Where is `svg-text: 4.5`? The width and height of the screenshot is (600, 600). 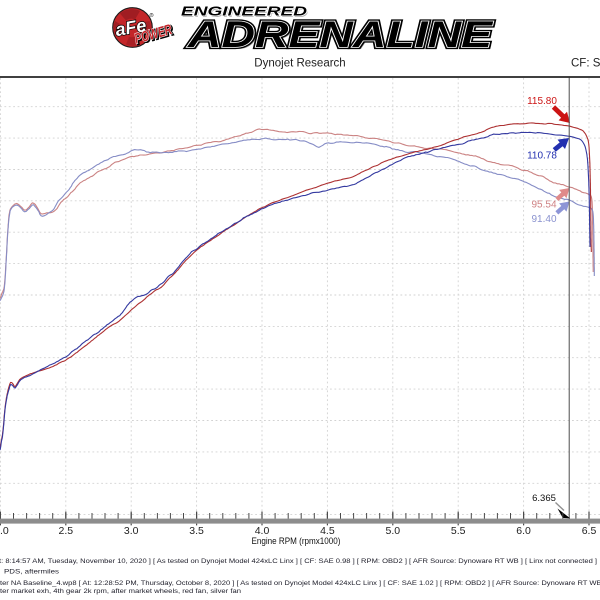
svg-text: 4.5 is located at coordinates (327, 531).